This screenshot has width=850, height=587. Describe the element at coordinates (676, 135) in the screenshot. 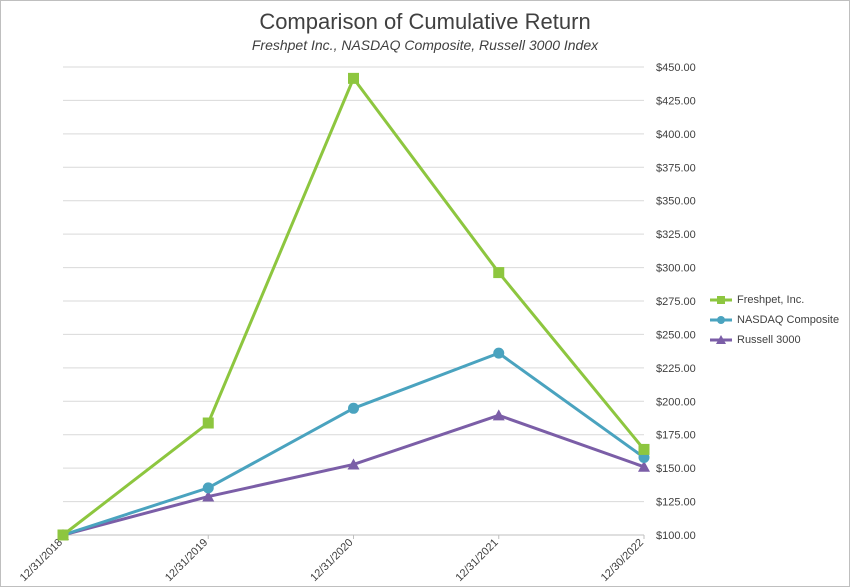

I see `y-tick-label: $400.00` at that location.